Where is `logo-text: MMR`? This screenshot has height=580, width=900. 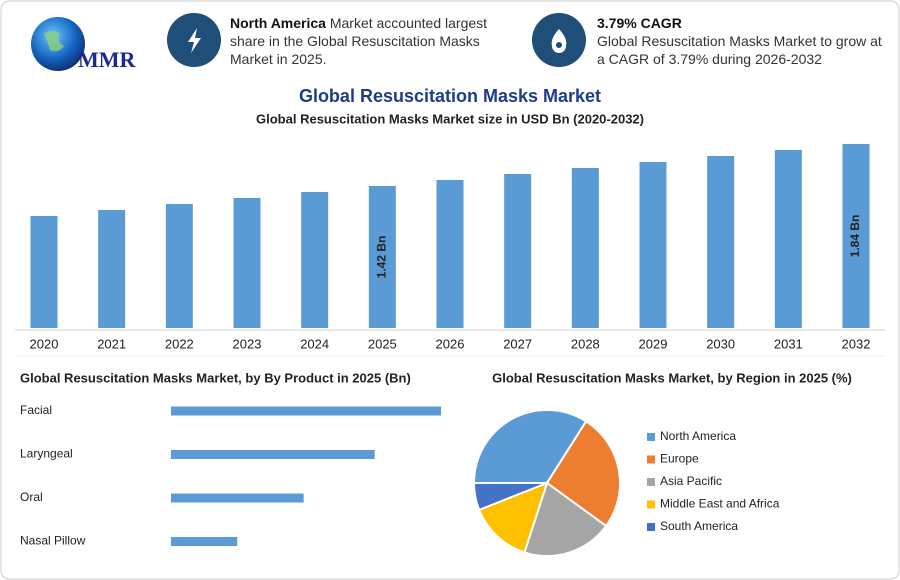 logo-text: MMR is located at coordinates (107, 59).